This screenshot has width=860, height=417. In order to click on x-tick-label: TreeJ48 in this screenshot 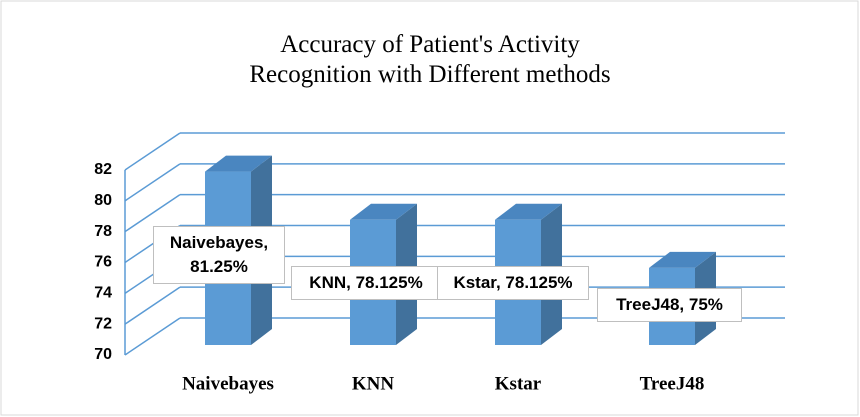, I will do `click(672, 383)`.